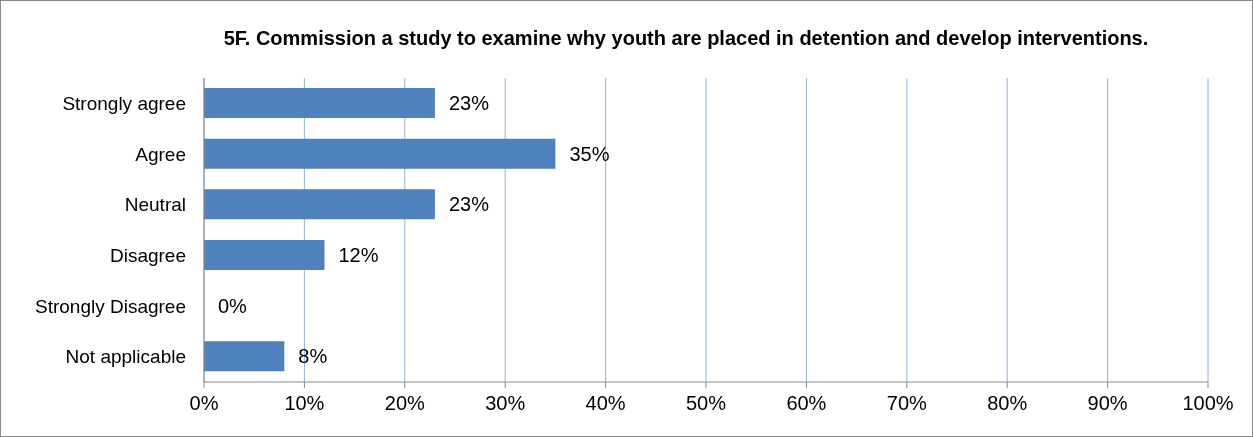 Image resolution: width=1253 pixels, height=437 pixels. I want to click on x-tick-label: 80%, so click(1007, 403).